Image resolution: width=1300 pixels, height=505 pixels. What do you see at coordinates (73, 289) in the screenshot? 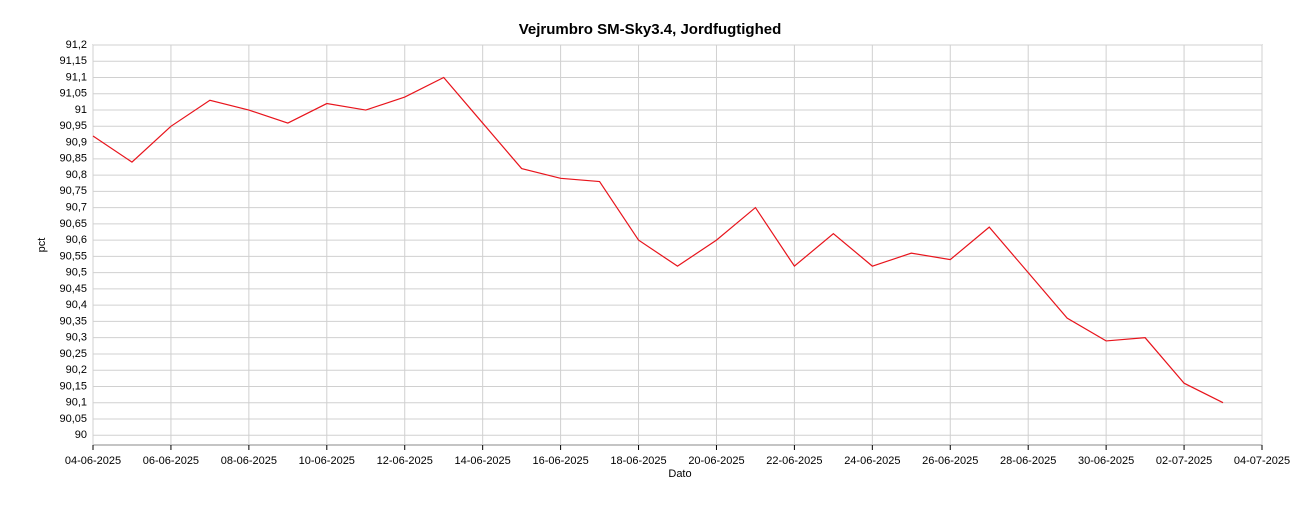
I see `y-tick-label: 90,45` at bounding box center [73, 289].